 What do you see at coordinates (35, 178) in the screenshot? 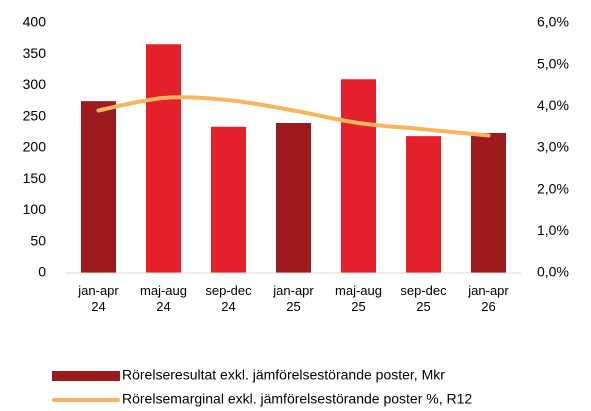
I see `y-tick-label: 150` at bounding box center [35, 178].